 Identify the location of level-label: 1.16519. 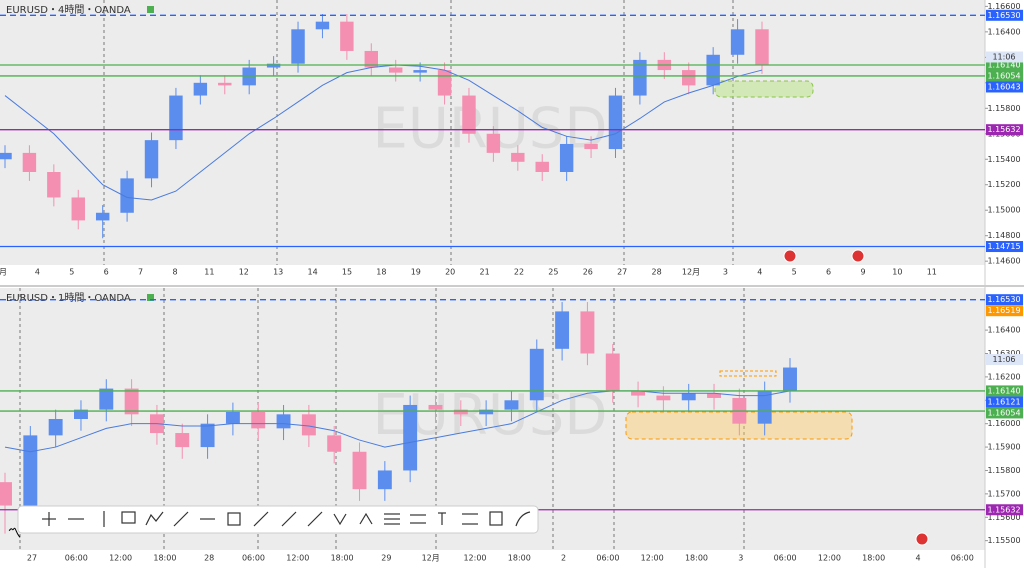
(1003, 310).